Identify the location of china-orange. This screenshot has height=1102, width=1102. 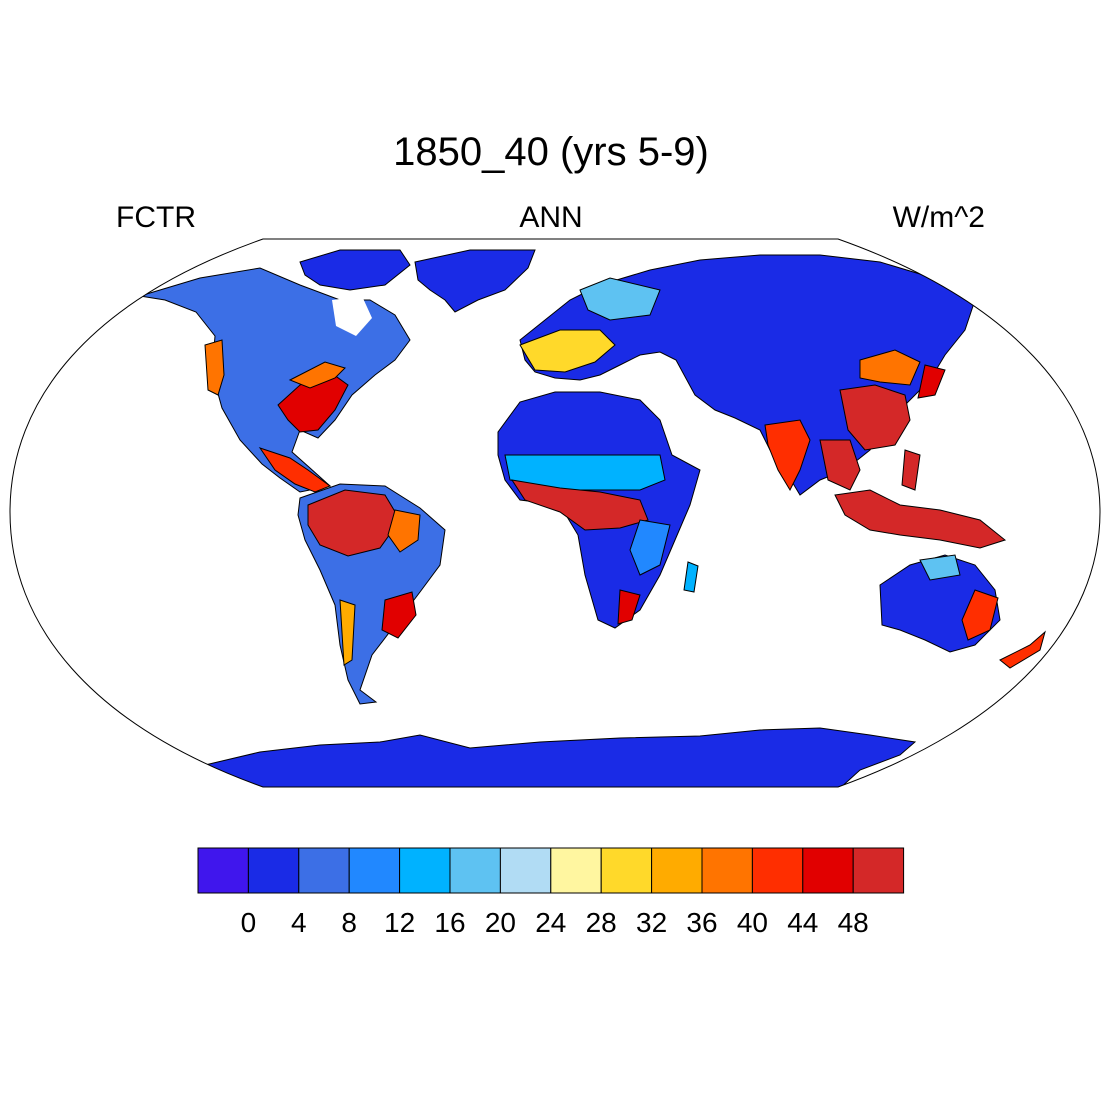
(890, 367).